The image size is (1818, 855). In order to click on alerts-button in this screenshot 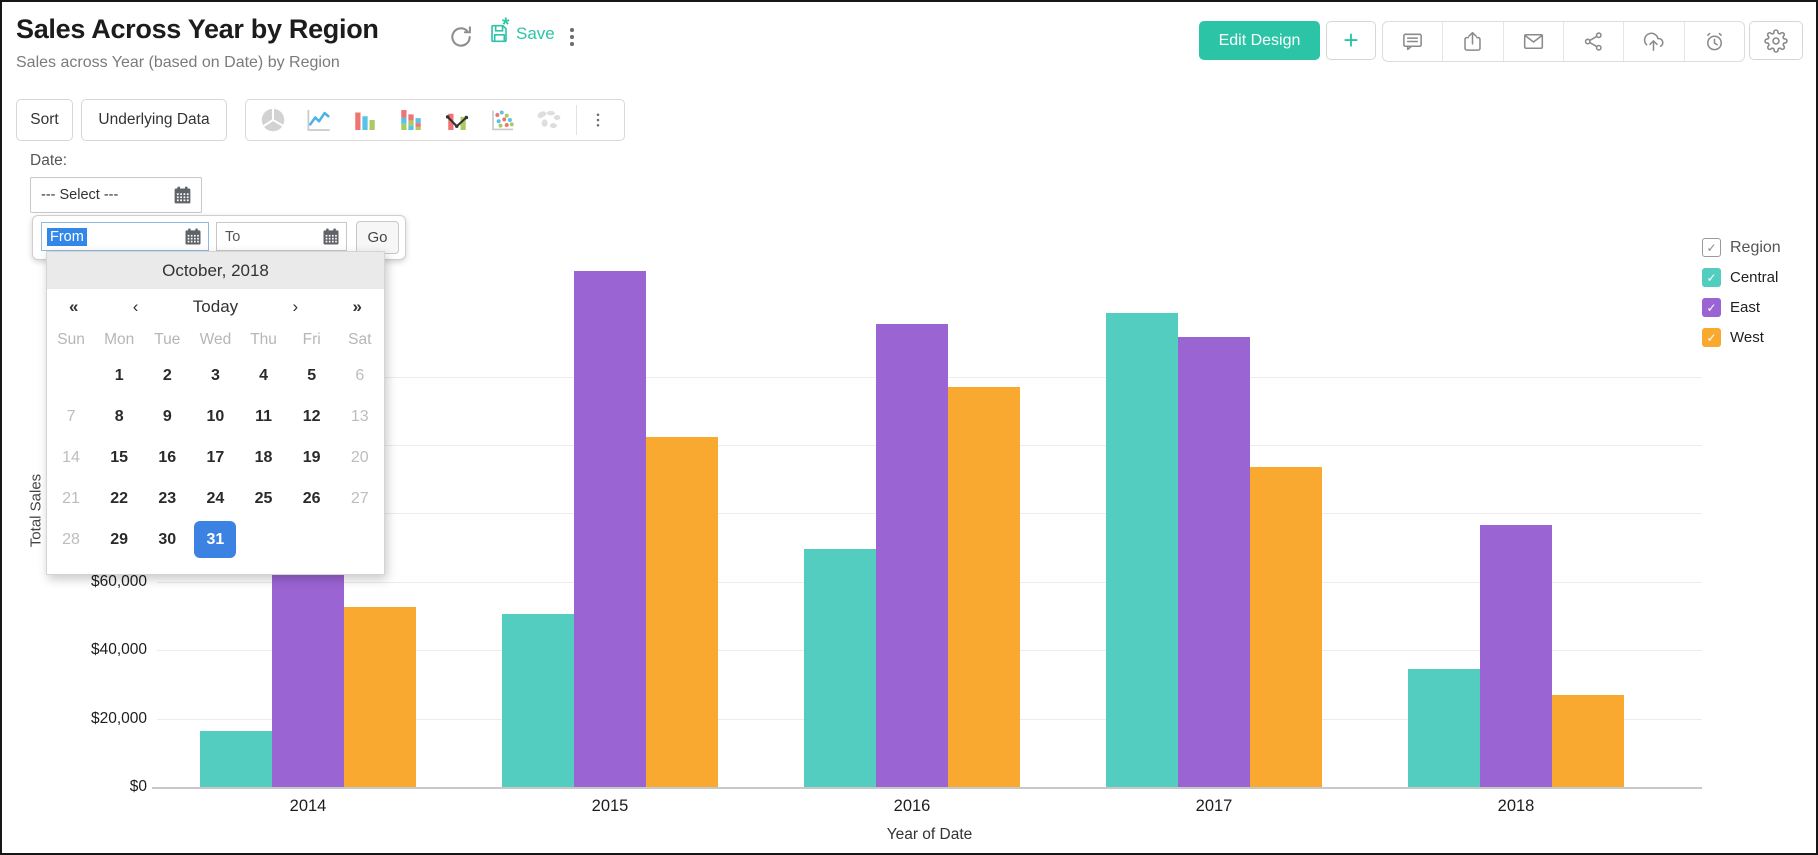, I will do `click(1713, 41)`.